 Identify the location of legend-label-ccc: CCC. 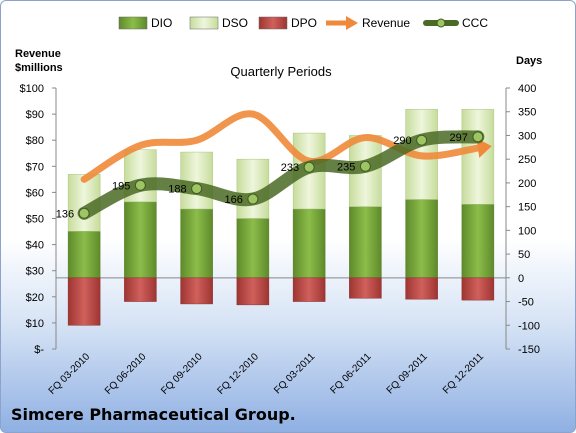
(475, 23).